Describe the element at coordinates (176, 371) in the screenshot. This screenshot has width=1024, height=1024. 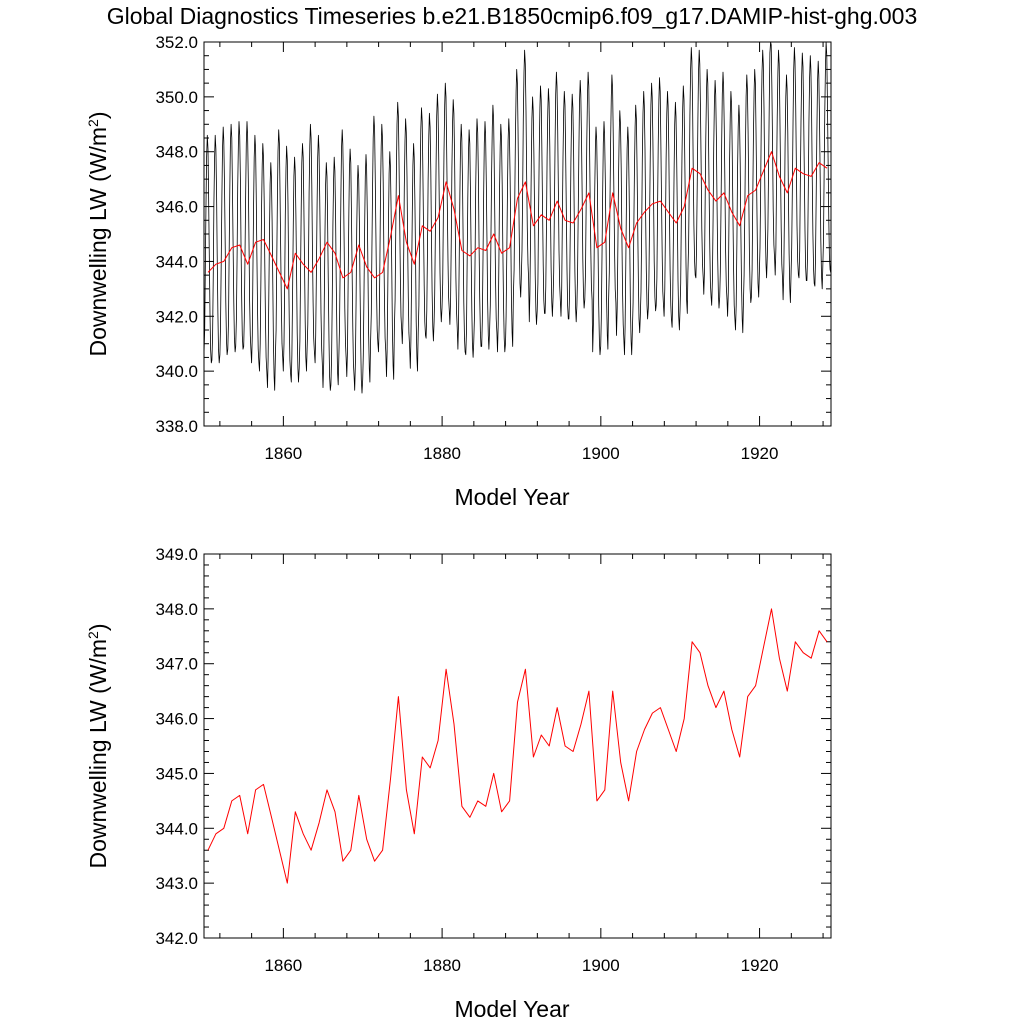
I see `y-tick-label: 340.0` at that location.